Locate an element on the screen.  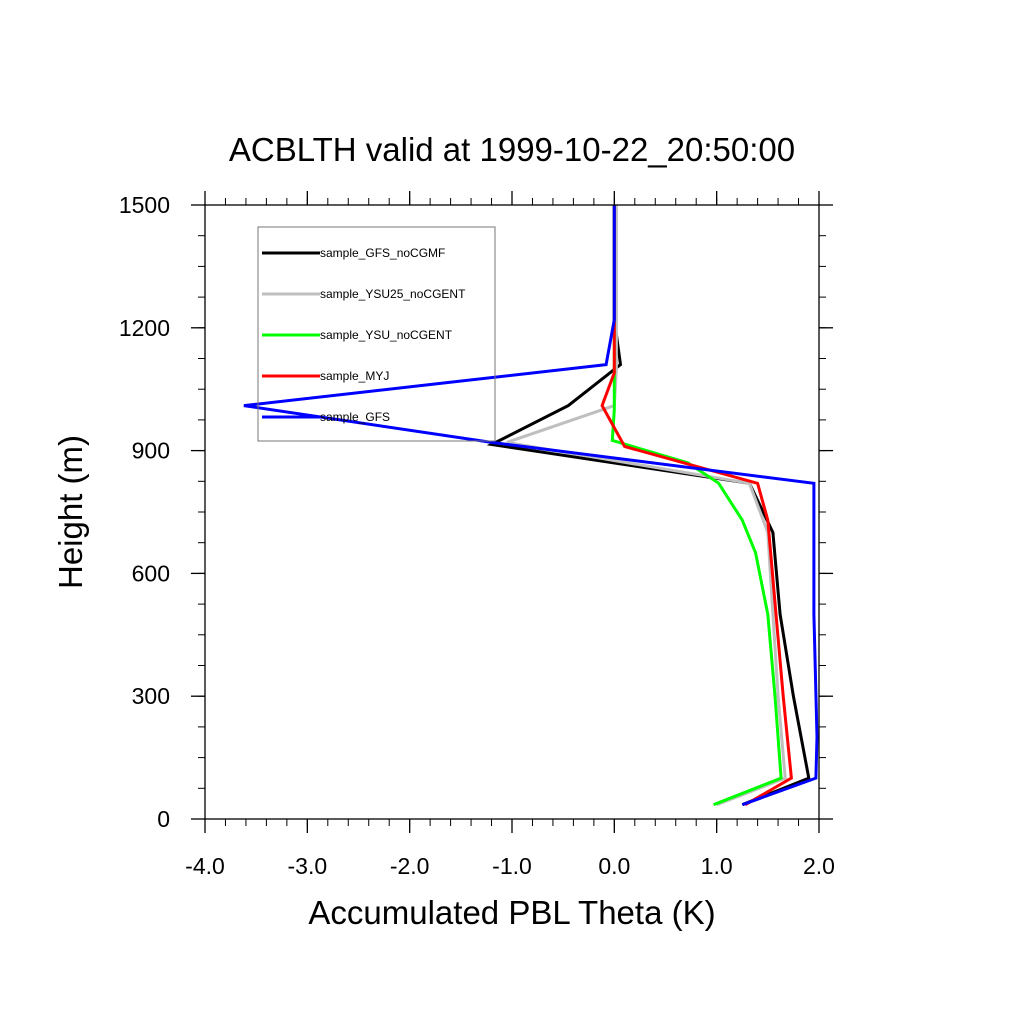
y-tick-label: 300 is located at coordinates (151, 696).